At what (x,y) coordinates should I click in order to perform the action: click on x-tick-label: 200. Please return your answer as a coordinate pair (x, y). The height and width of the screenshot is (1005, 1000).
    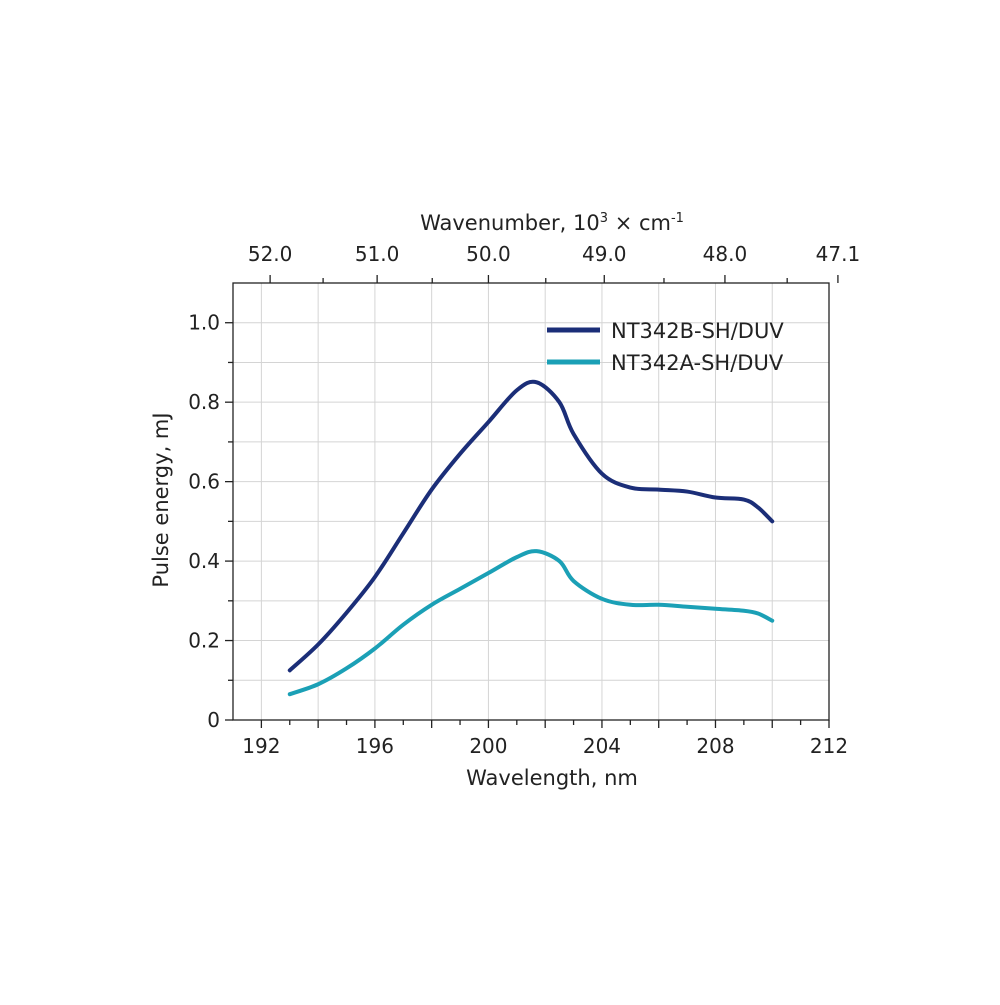
    Looking at the image, I should click on (488, 746).